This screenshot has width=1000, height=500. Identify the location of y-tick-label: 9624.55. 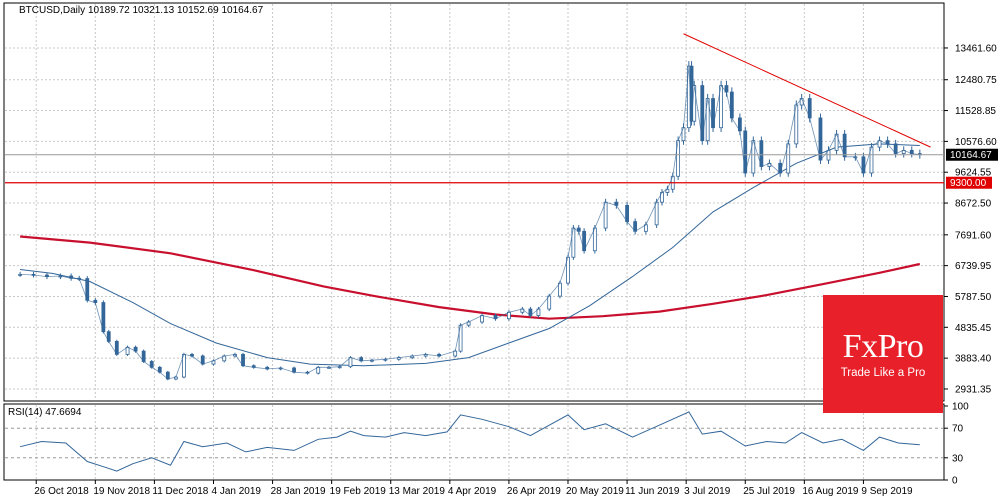
(973, 173).